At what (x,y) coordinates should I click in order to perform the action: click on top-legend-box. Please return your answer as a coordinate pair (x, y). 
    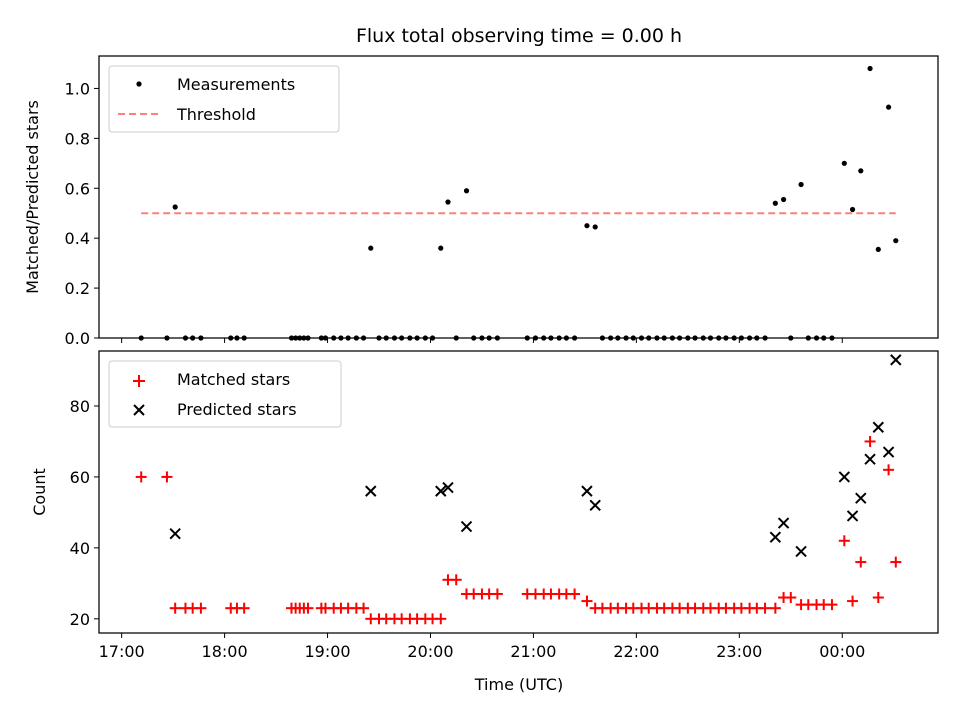
    Looking at the image, I should click on (224, 99).